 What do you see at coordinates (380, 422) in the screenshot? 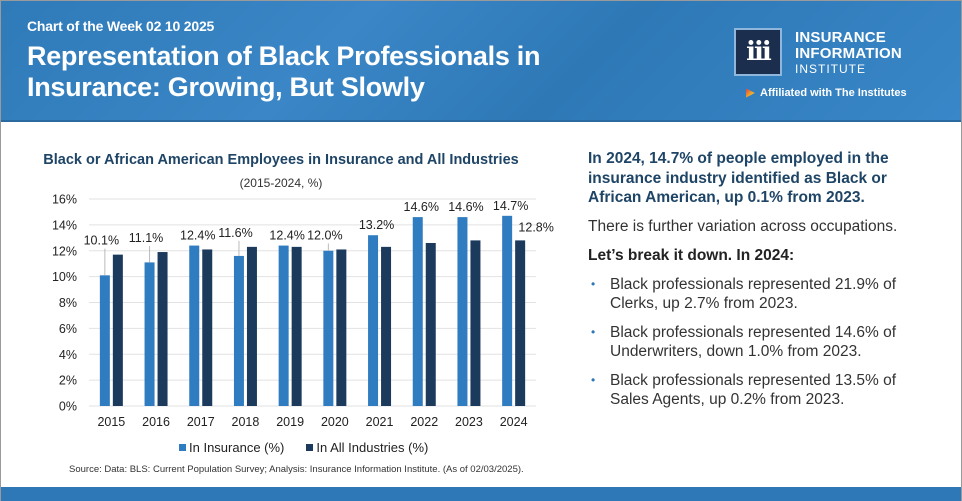
I see `x-tick-label: 2021` at bounding box center [380, 422].